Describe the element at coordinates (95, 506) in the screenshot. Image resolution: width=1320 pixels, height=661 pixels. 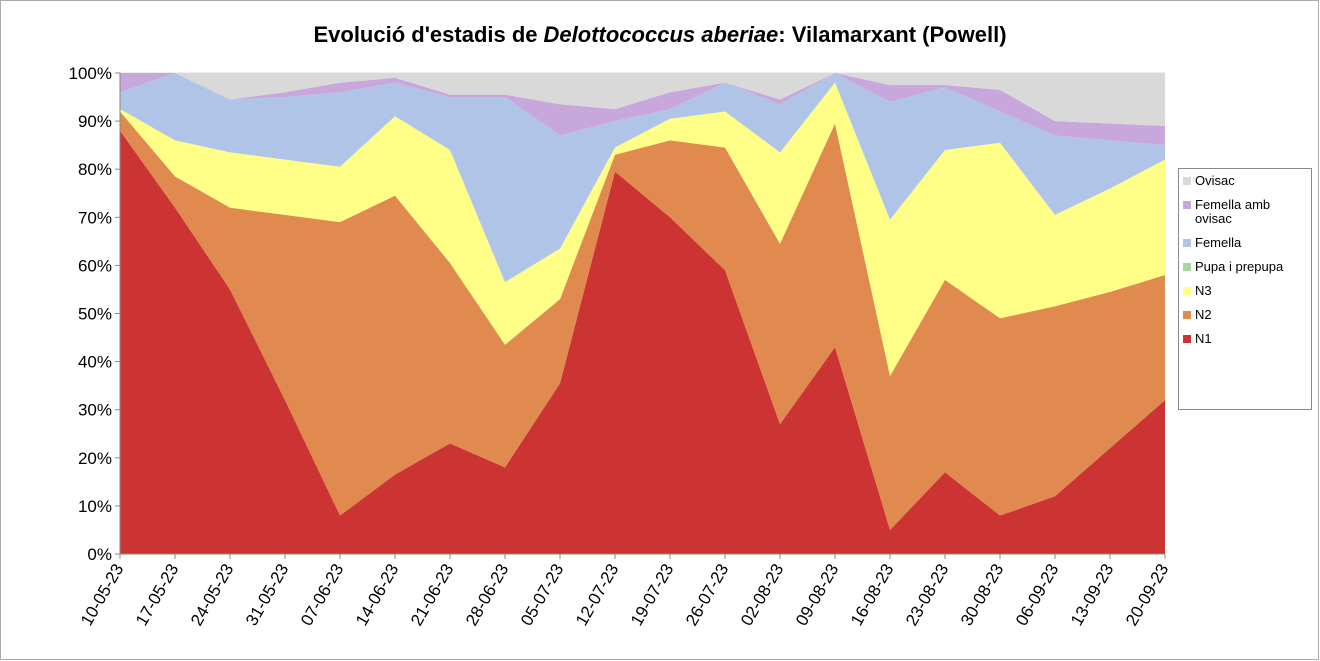
I see `y-tick-label: 10%` at that location.